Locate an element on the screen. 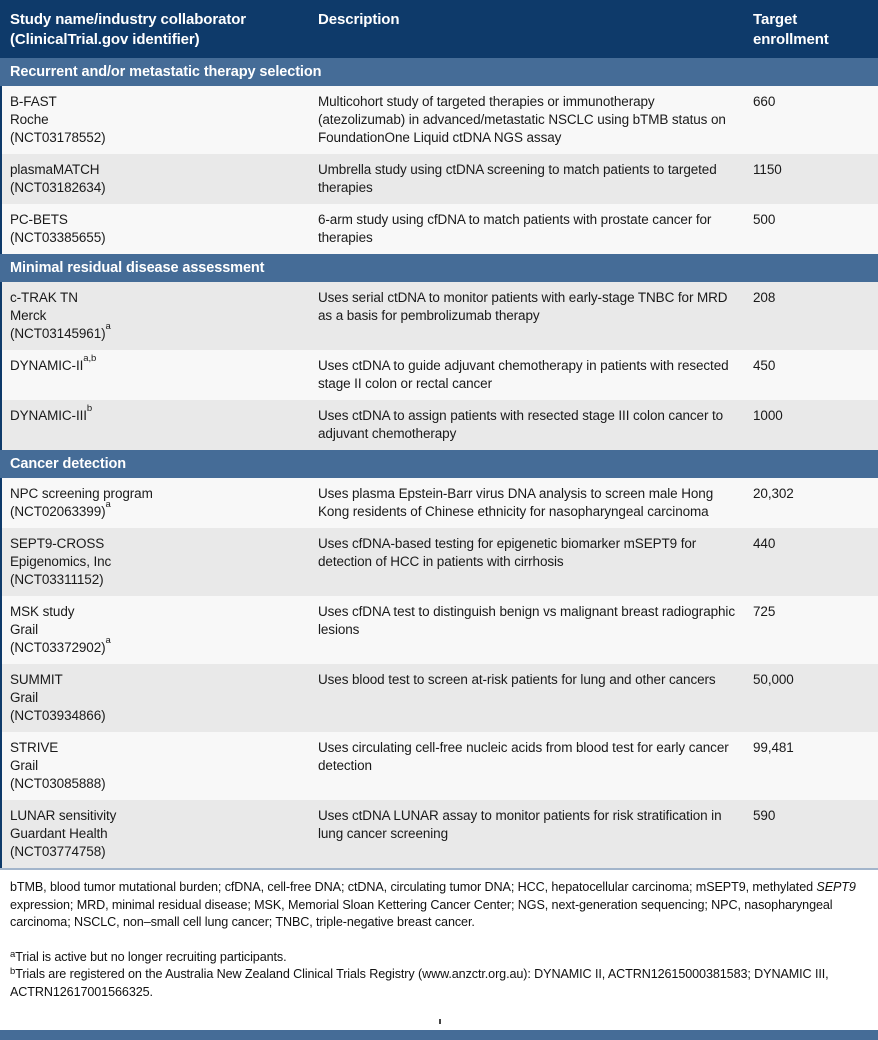 This screenshot has height=1040, width=878. study-name-text: DYNAMIC-III is located at coordinates (48, 415).